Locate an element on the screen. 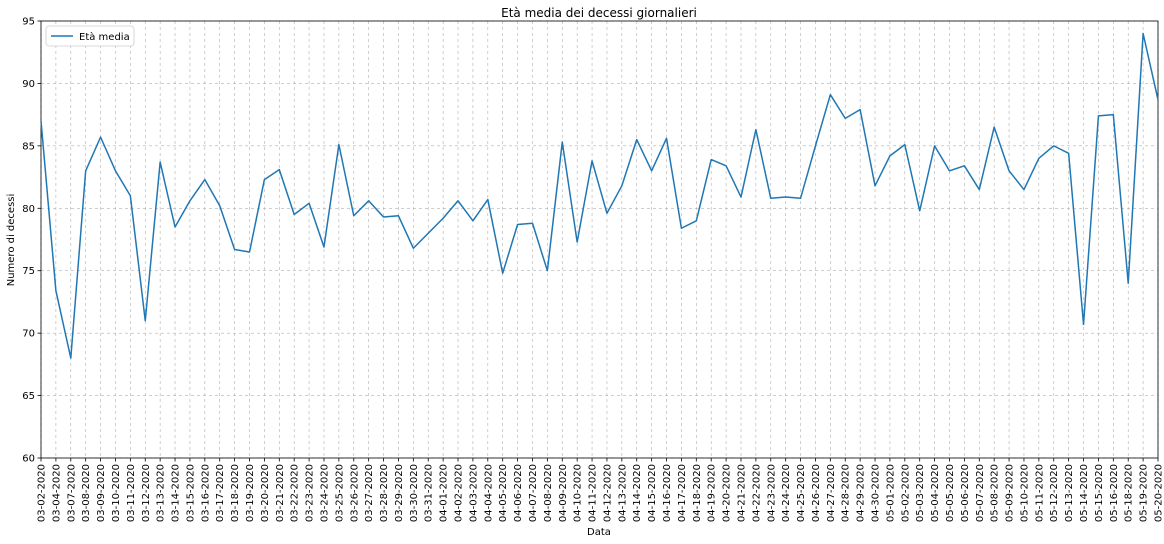  y-axis-title: Numero di decessi is located at coordinates (11, 240).